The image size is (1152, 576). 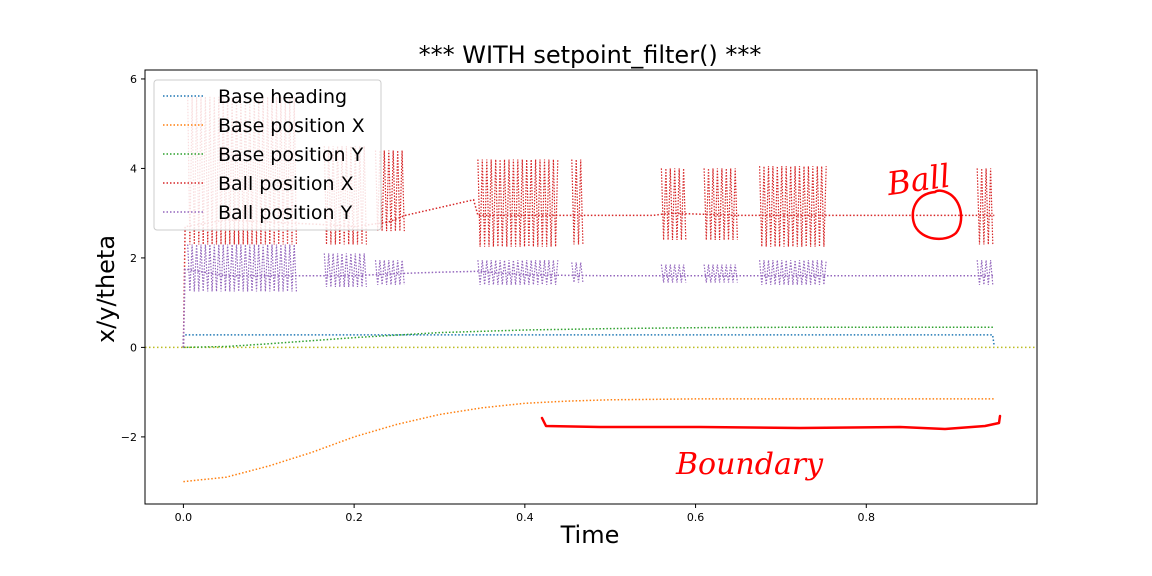 What do you see at coordinates (771, 422) in the screenshot?
I see `boundary-bracket` at bounding box center [771, 422].